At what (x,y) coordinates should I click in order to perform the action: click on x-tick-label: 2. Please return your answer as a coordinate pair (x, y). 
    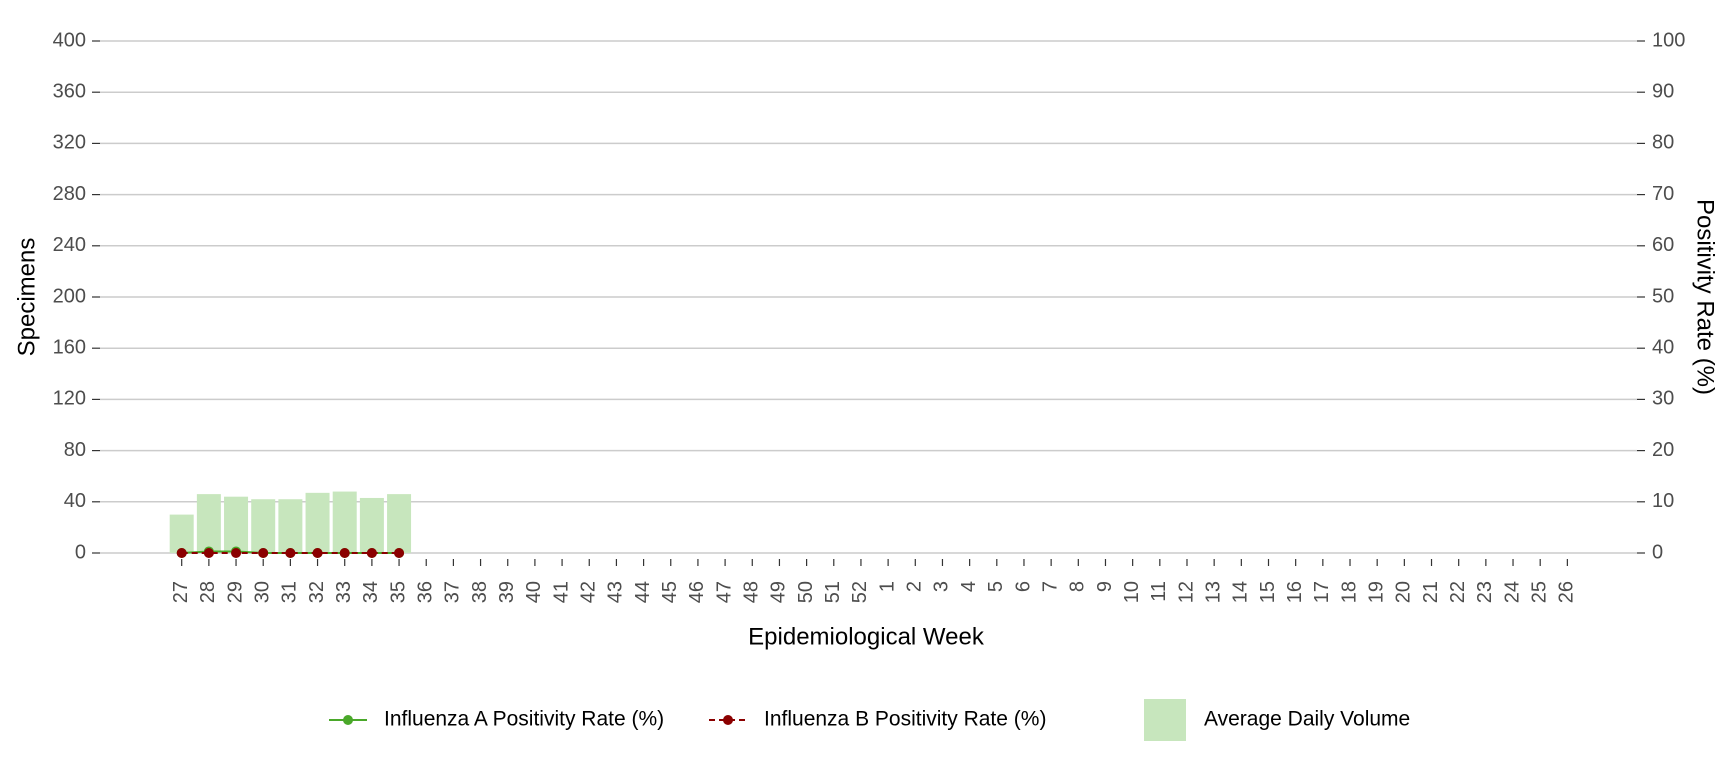
    Looking at the image, I should click on (915, 586).